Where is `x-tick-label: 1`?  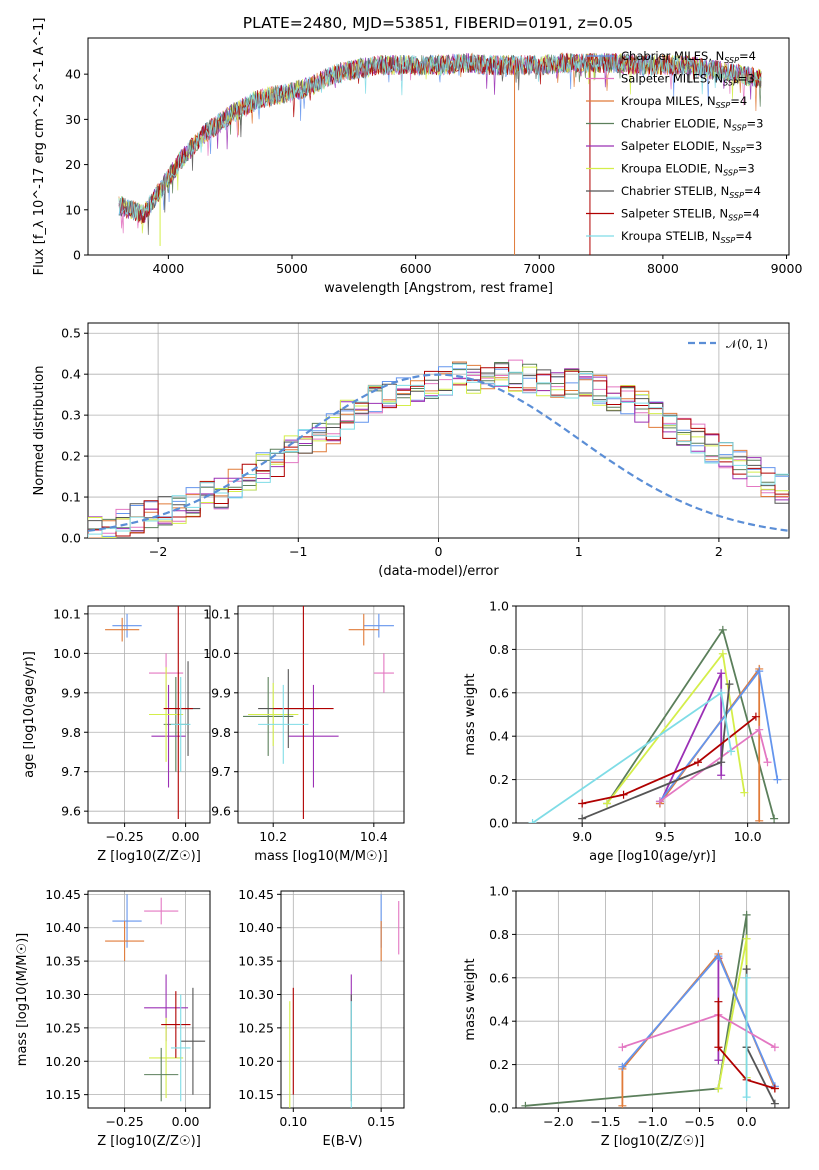
x-tick-label: 1 is located at coordinates (579, 551).